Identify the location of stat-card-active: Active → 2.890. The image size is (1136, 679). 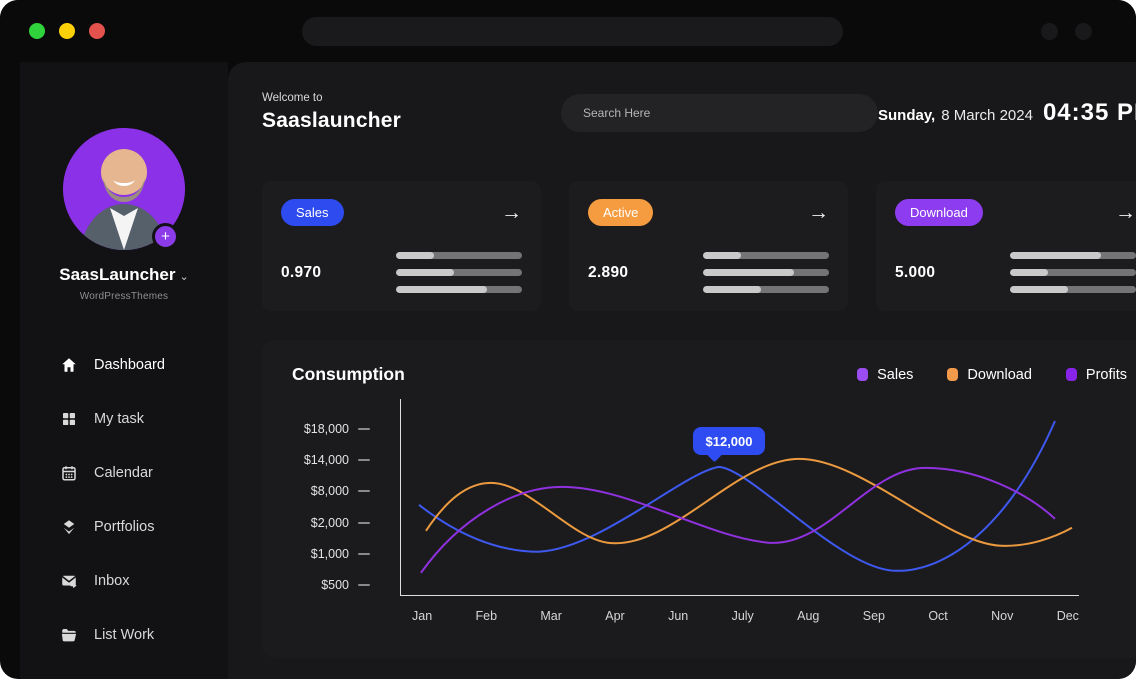
(708, 246).